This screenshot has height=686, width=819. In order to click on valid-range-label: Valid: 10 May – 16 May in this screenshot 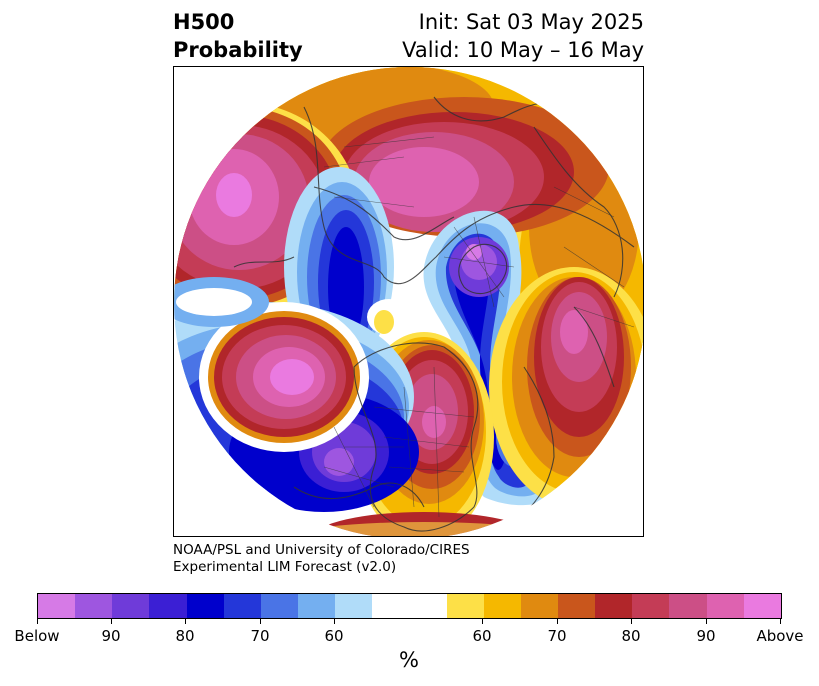, I will do `click(523, 50)`.